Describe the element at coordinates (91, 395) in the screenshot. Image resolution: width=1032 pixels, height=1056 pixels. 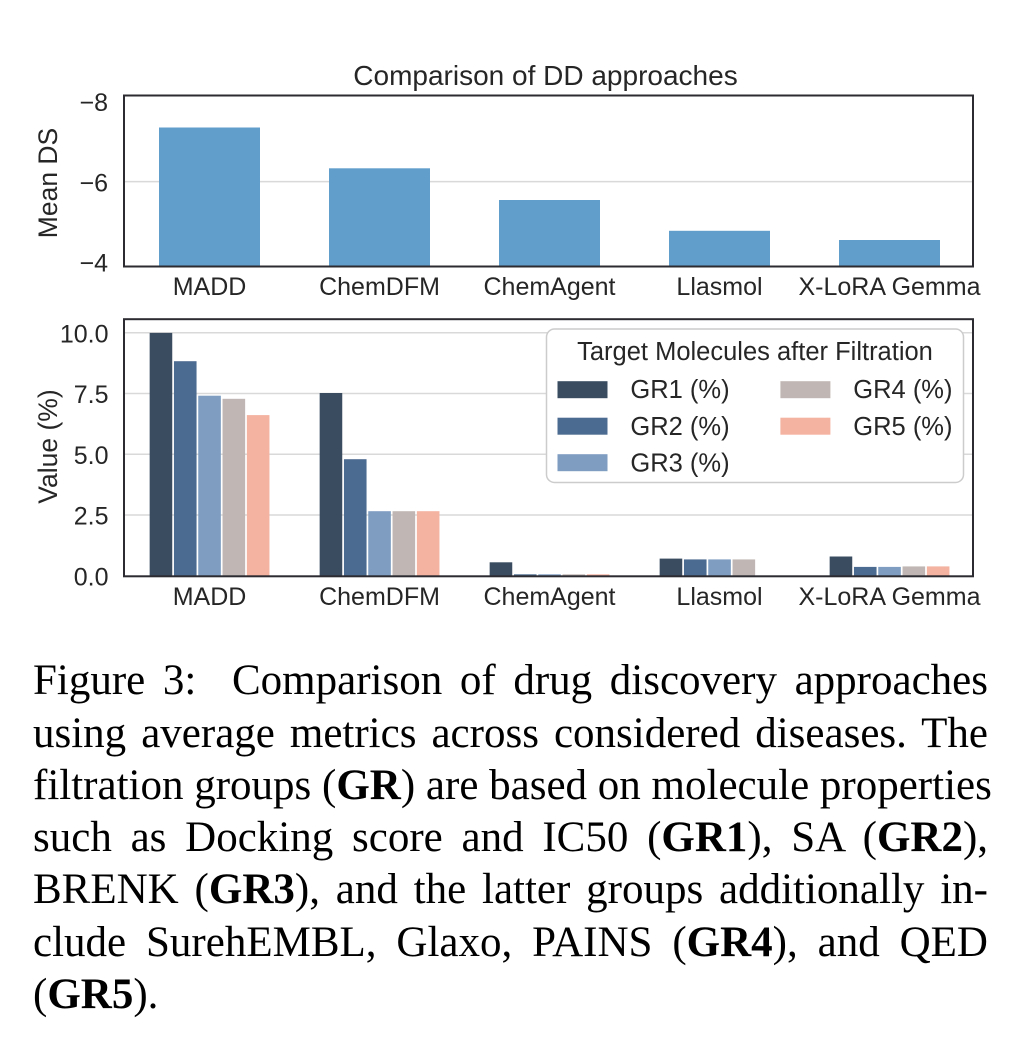
I see `svg-text: 7.5` at that location.